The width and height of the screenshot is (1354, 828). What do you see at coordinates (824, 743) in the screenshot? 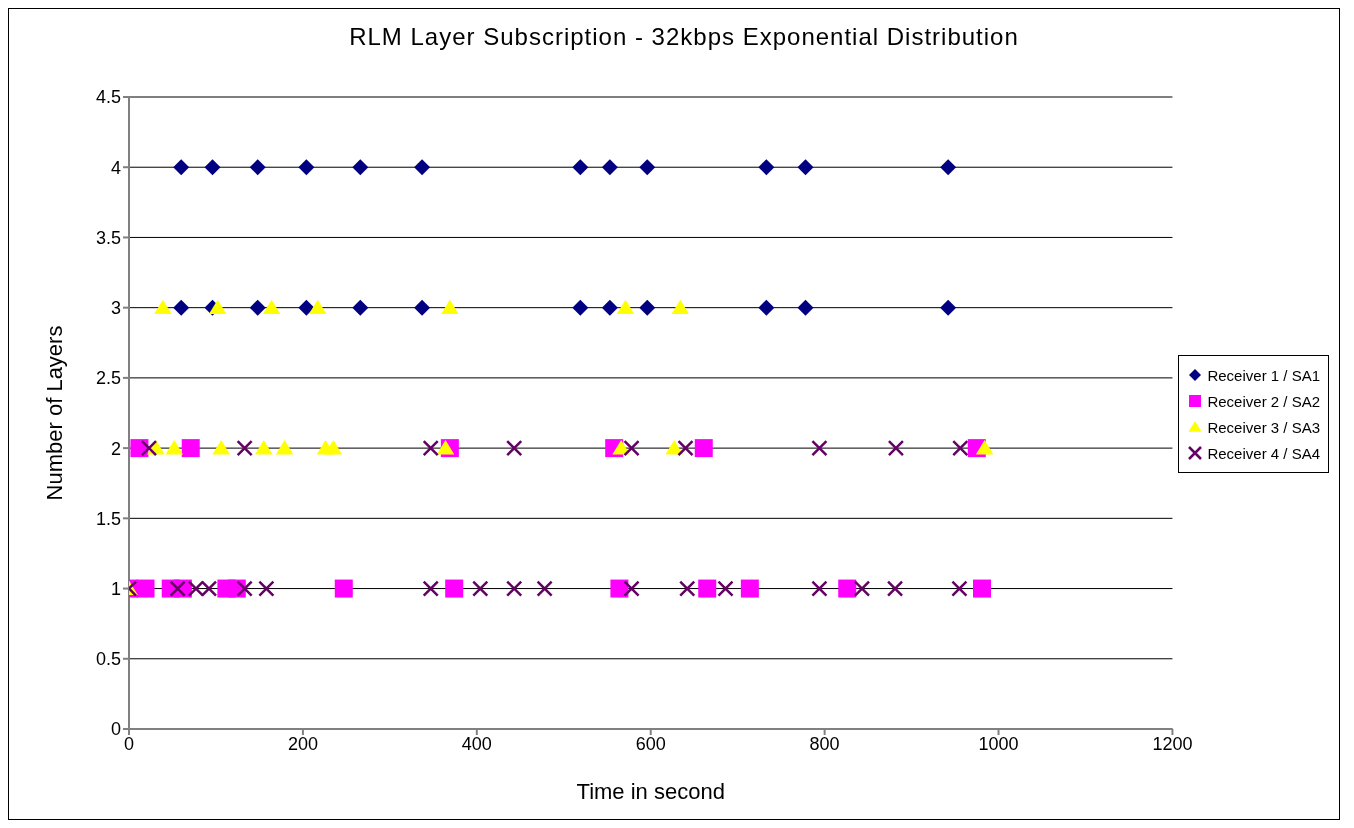
I see `x-tick-label: 800` at bounding box center [824, 743].